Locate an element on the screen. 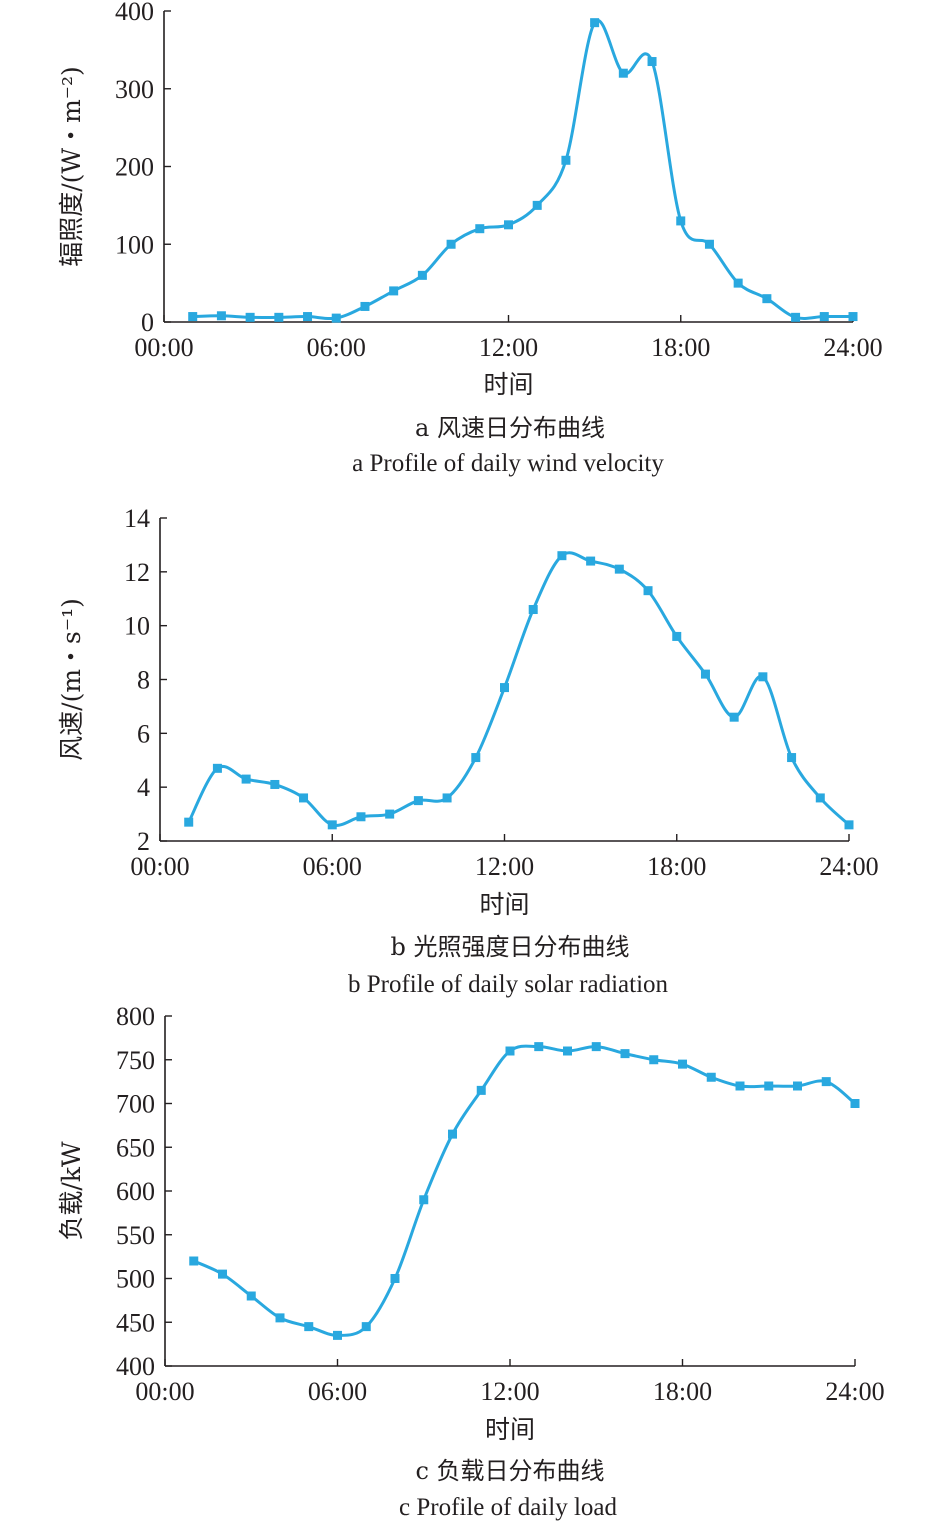 The width and height of the screenshot is (945, 1524). y-tick-label: 600 is located at coordinates (135, 1191).